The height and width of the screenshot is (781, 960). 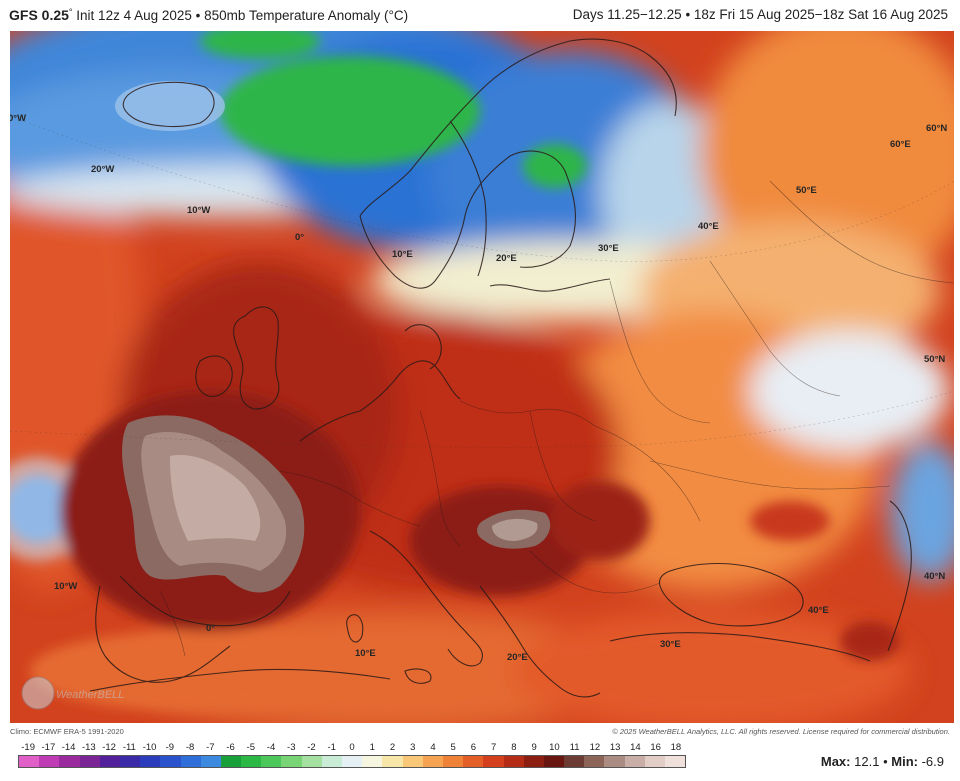 I want to click on climo-credit: Climo: ECMWF ERA-5 1991-2020, so click(x=67, y=731).